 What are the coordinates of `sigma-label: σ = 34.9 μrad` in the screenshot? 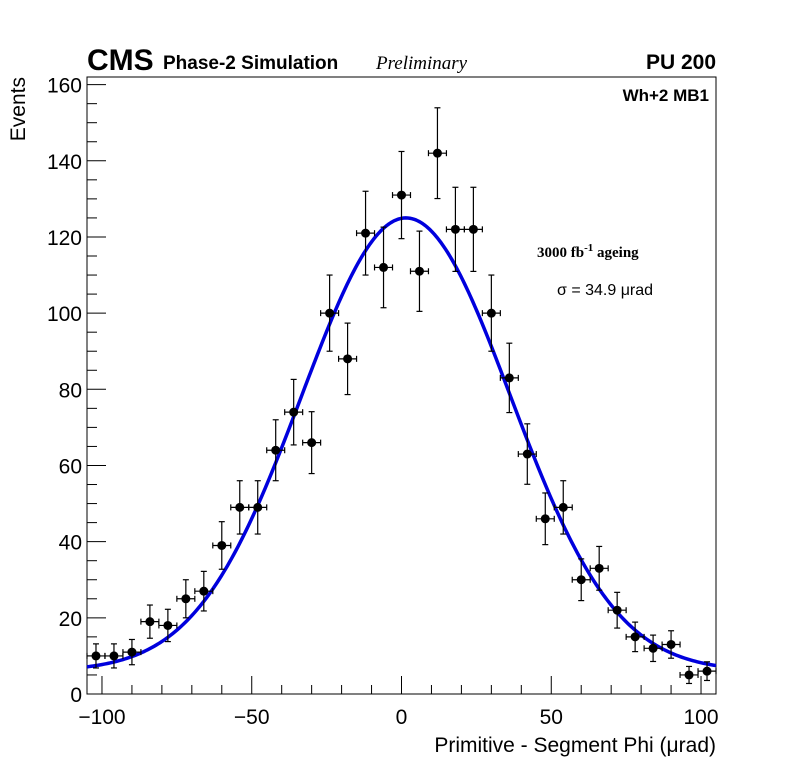 It's located at (605, 290).